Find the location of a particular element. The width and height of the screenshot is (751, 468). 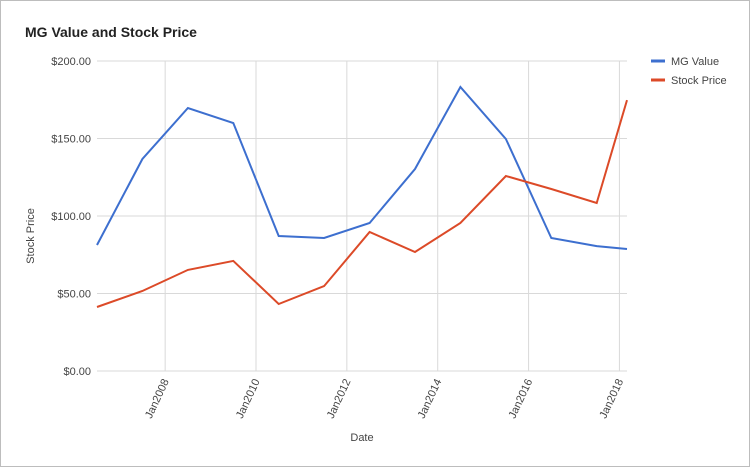

y-axis-label: Stock Price is located at coordinates (31, 236).